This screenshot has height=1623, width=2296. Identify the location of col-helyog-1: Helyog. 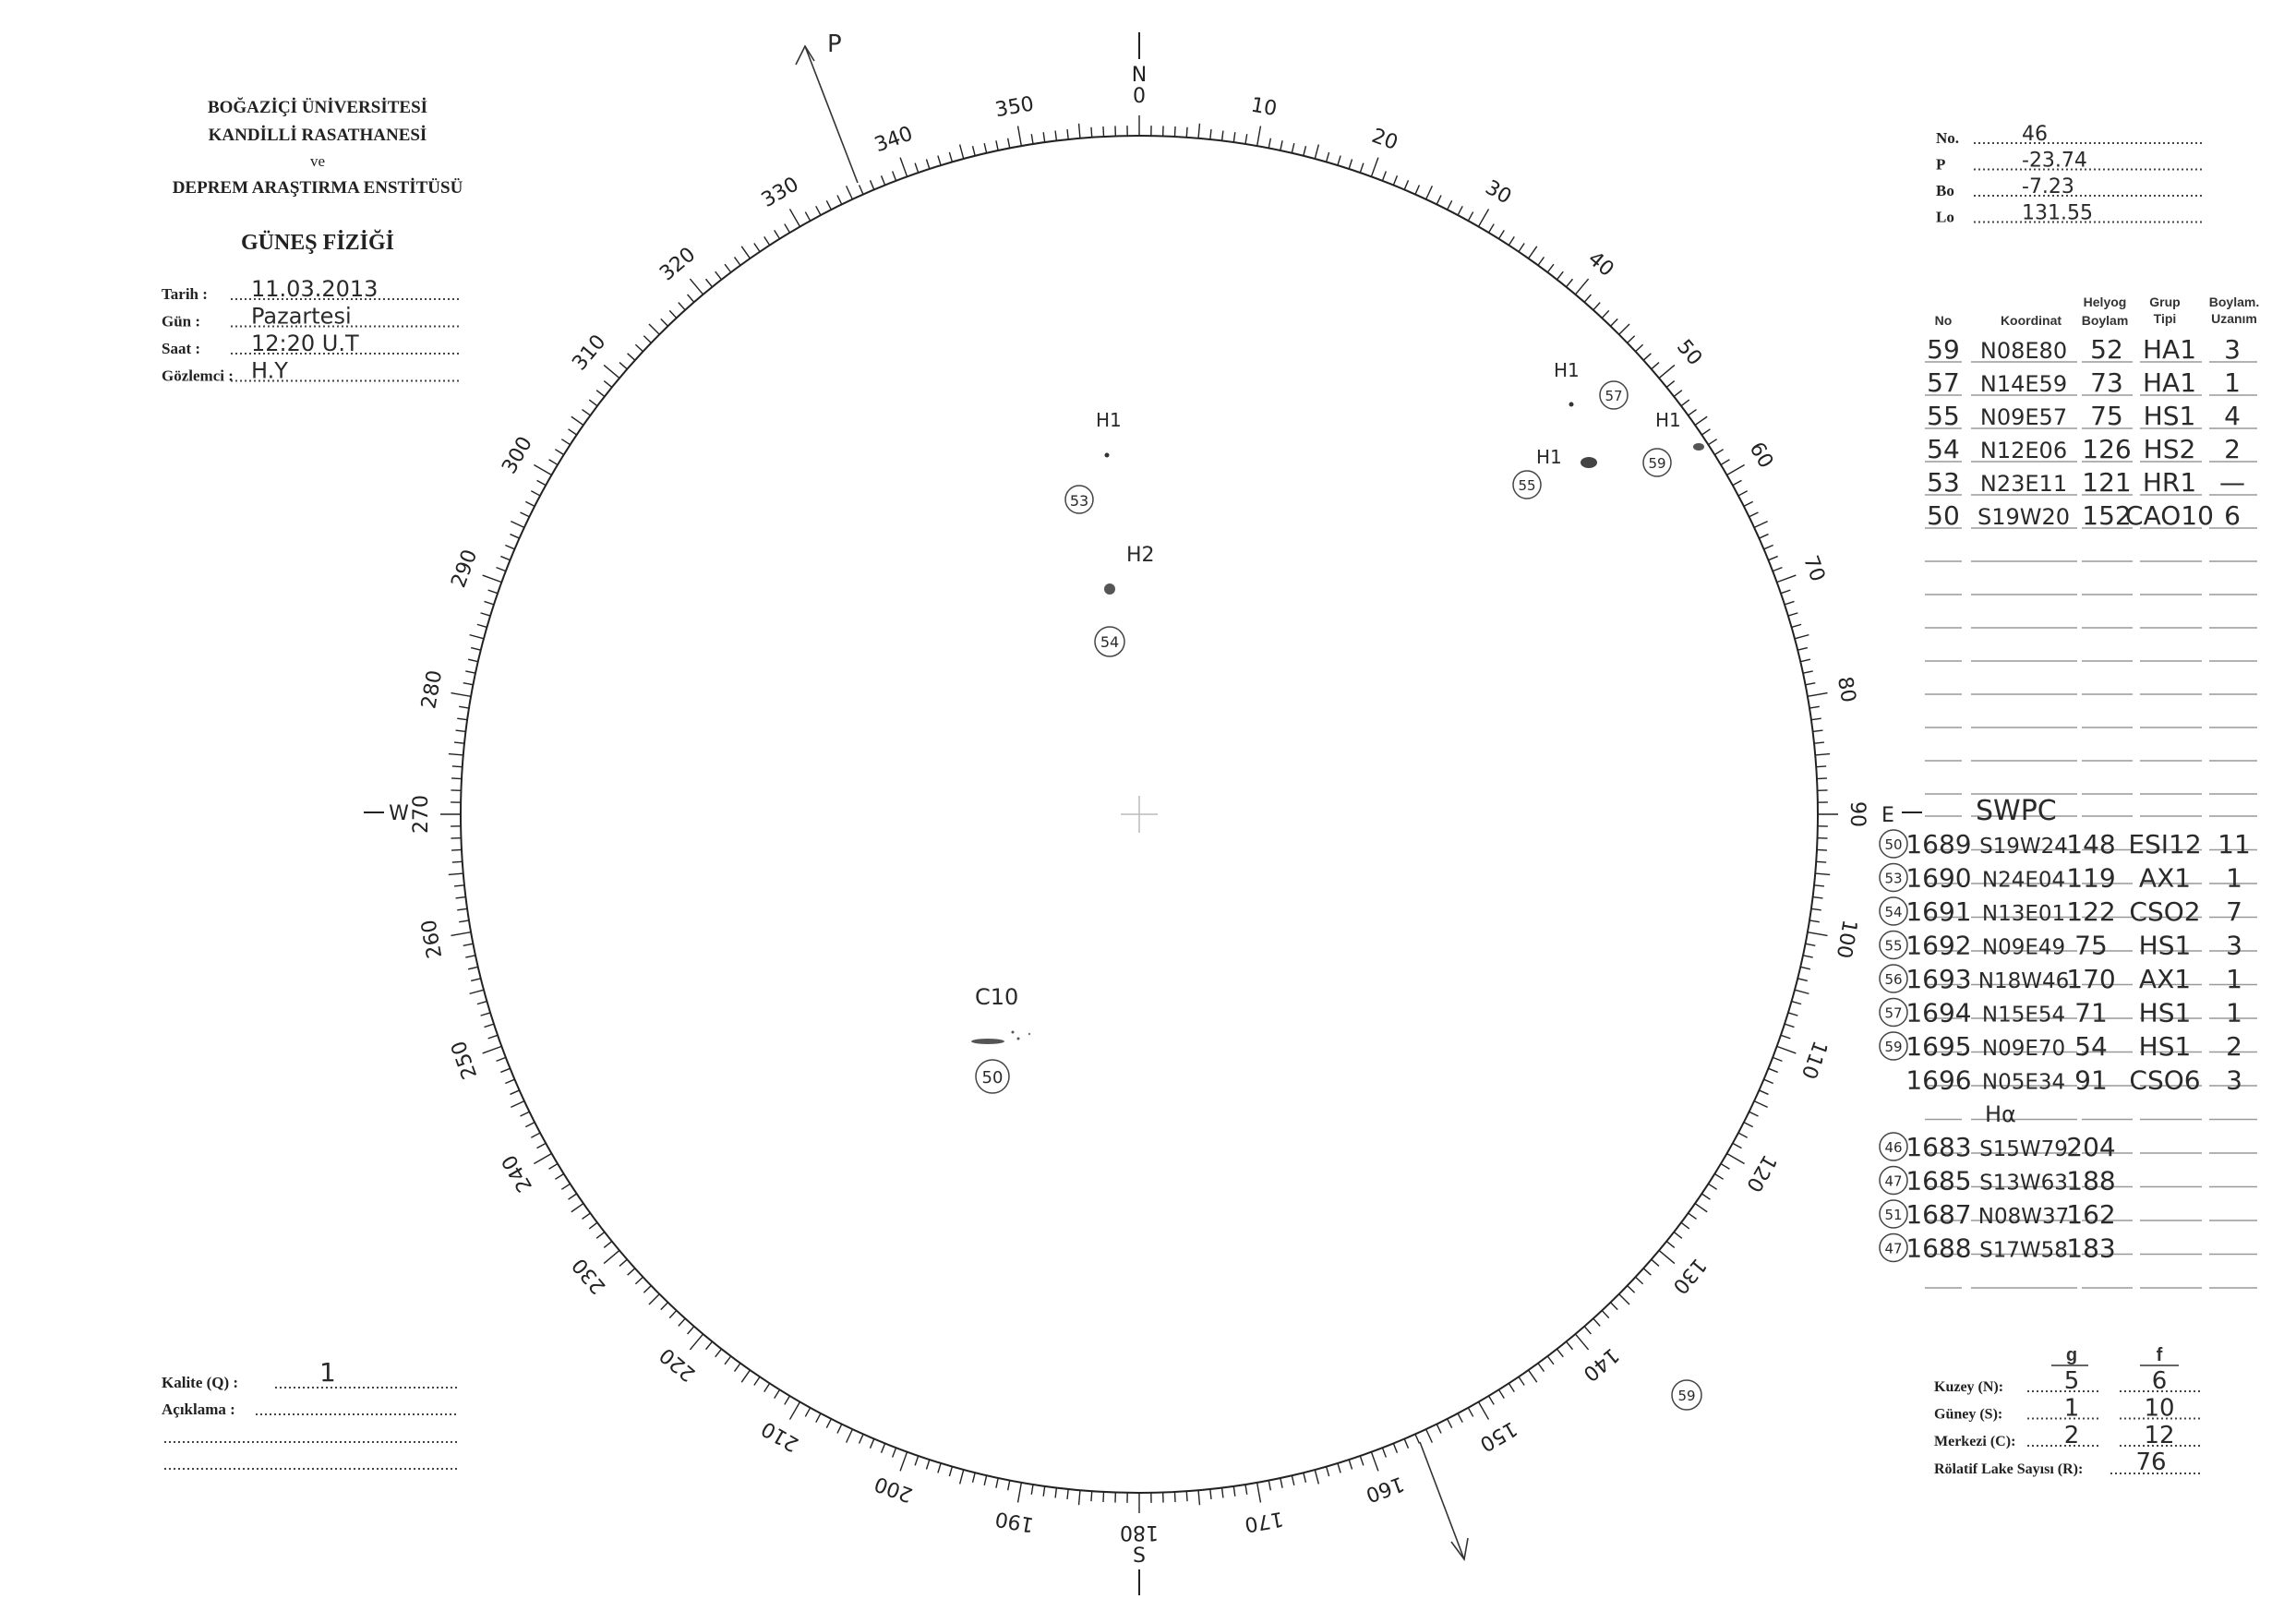
(2105, 302).